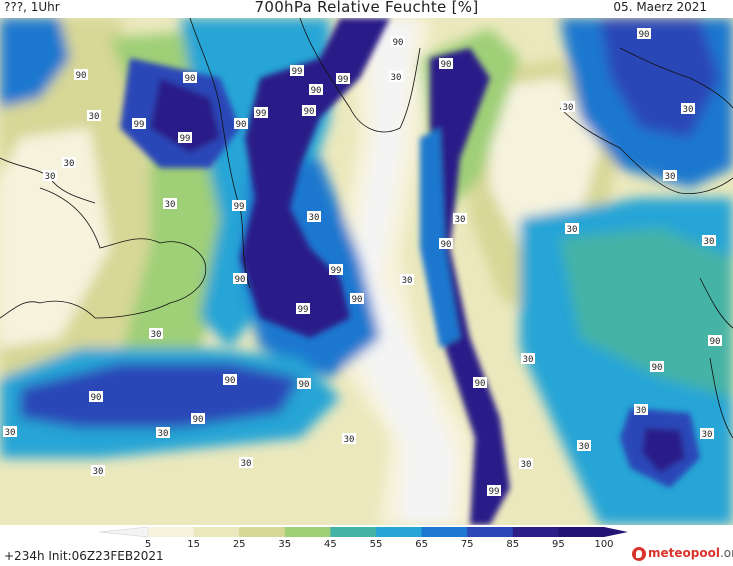 The image size is (733, 566). What do you see at coordinates (558, 544) in the screenshot?
I see `scale-tick: 95` at bounding box center [558, 544].